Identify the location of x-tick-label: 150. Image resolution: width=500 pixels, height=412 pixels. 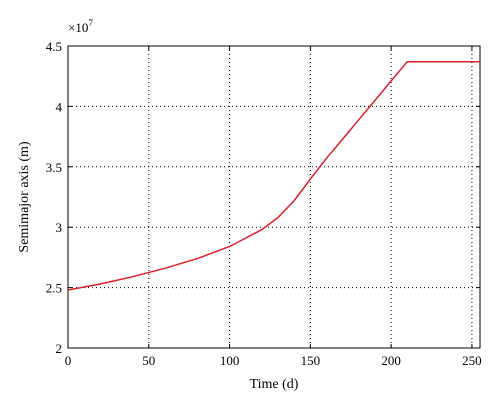
(311, 360).